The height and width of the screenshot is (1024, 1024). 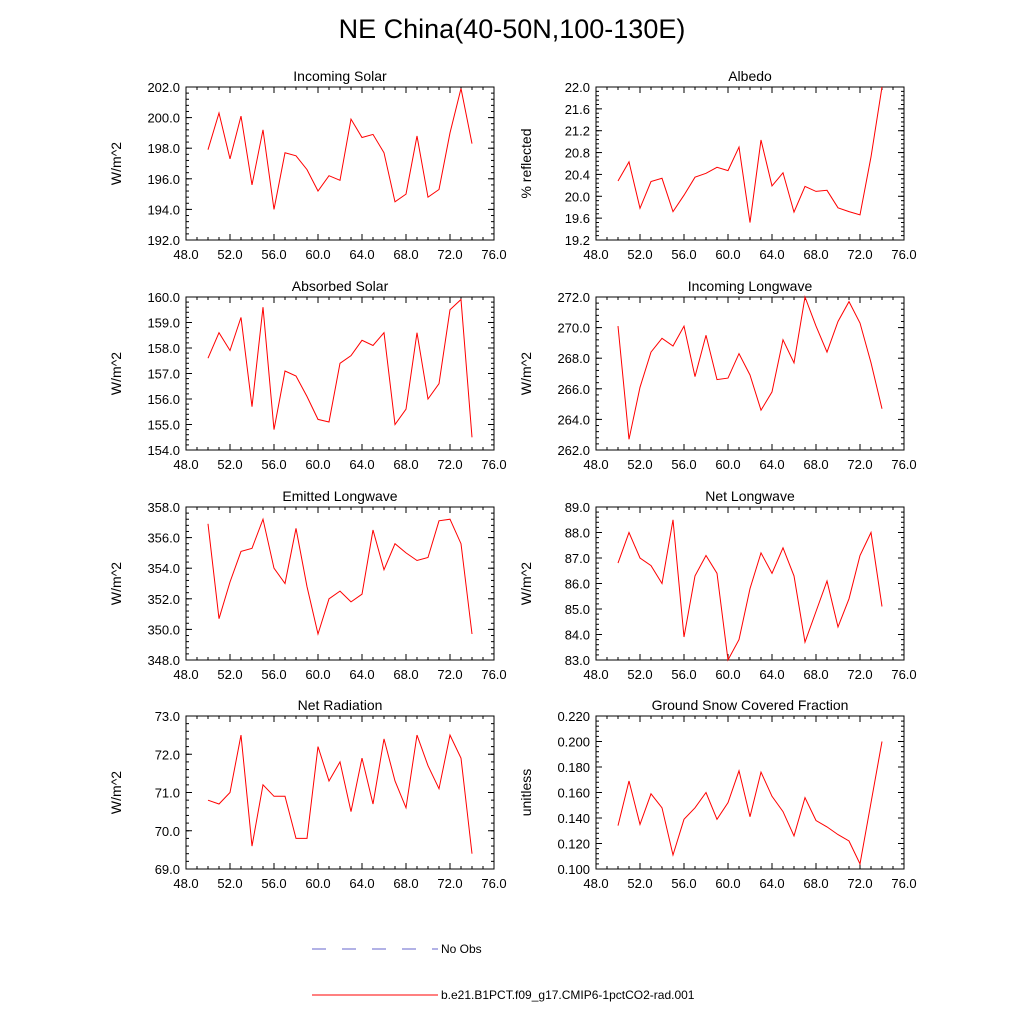 I want to click on y-axis-label: % reflected, so click(x=526, y=163).